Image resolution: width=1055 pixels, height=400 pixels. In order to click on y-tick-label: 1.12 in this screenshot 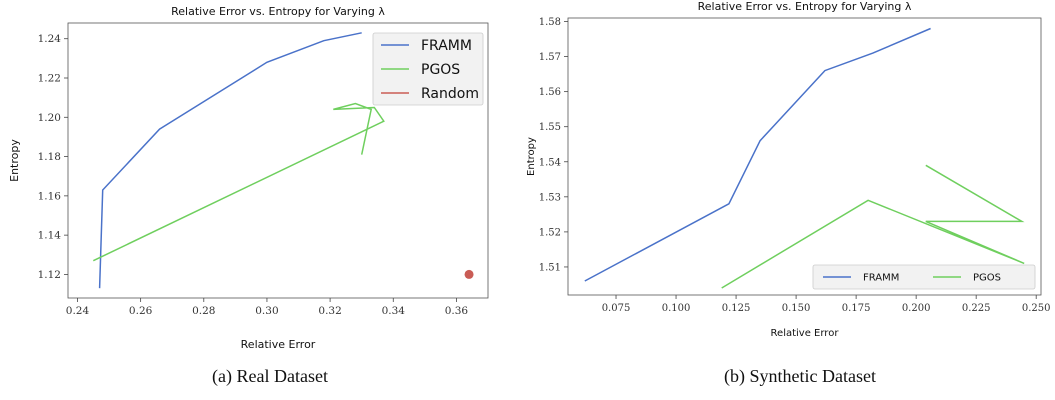, I will do `click(49, 275)`.